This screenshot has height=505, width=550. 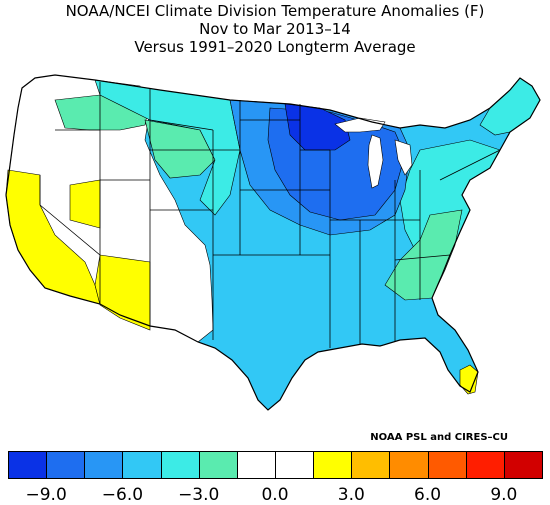 What do you see at coordinates (317, 127) in the screenshot?
I see `deep-blue-region-minnesota` at bounding box center [317, 127].